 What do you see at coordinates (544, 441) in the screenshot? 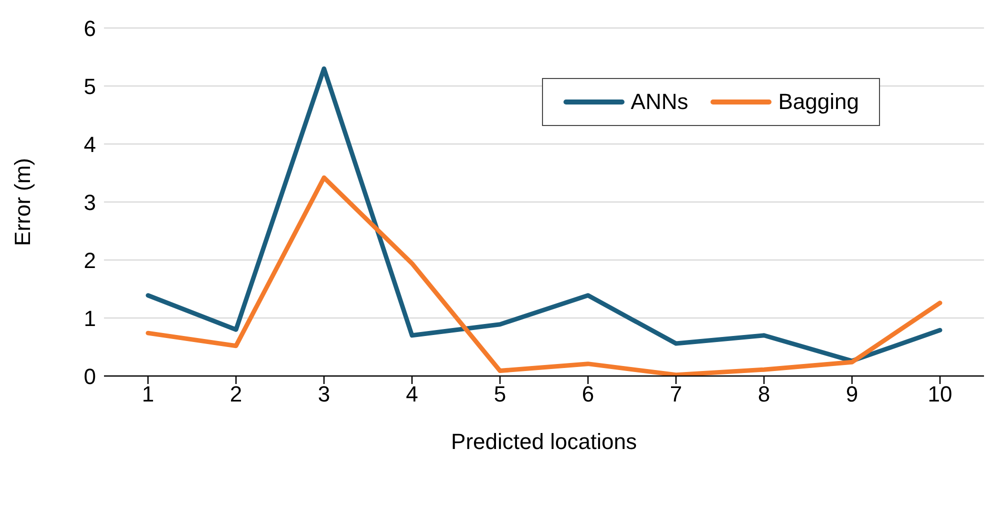
I see `x-axis-title: Predicted locations` at bounding box center [544, 441].